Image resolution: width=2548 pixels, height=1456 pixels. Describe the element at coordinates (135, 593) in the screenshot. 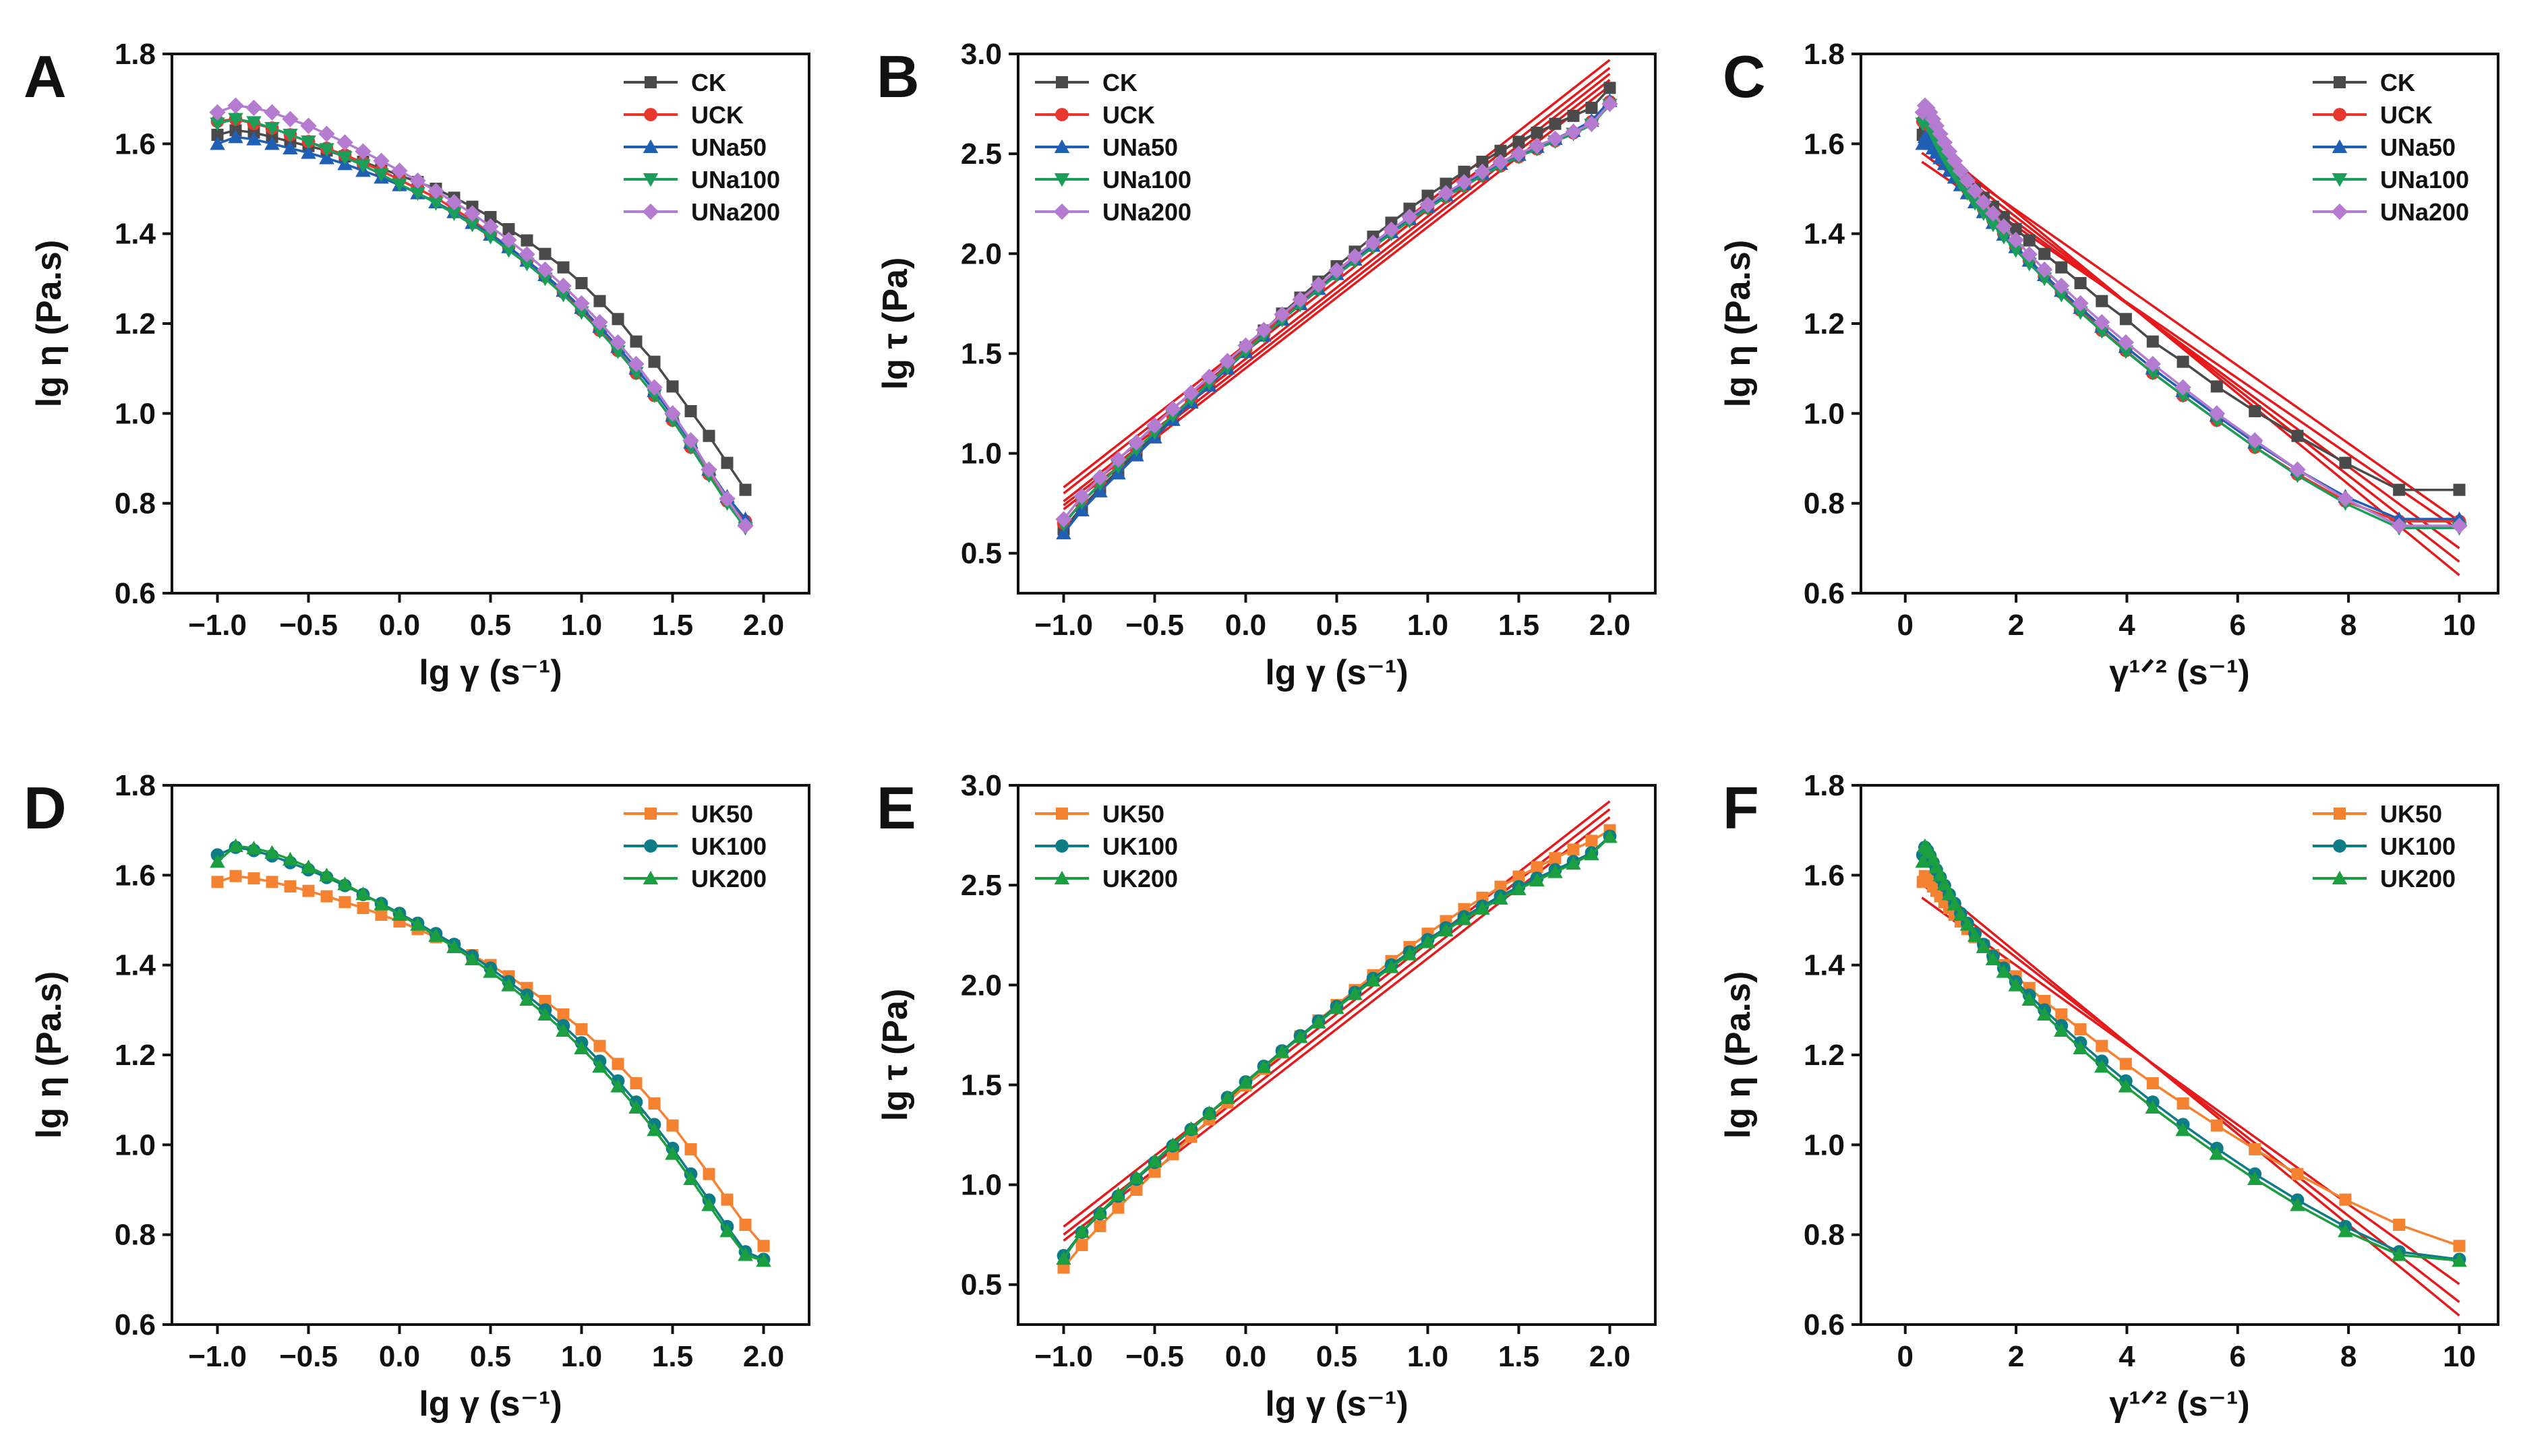

I see `y-tick-label-a: 0.6` at that location.